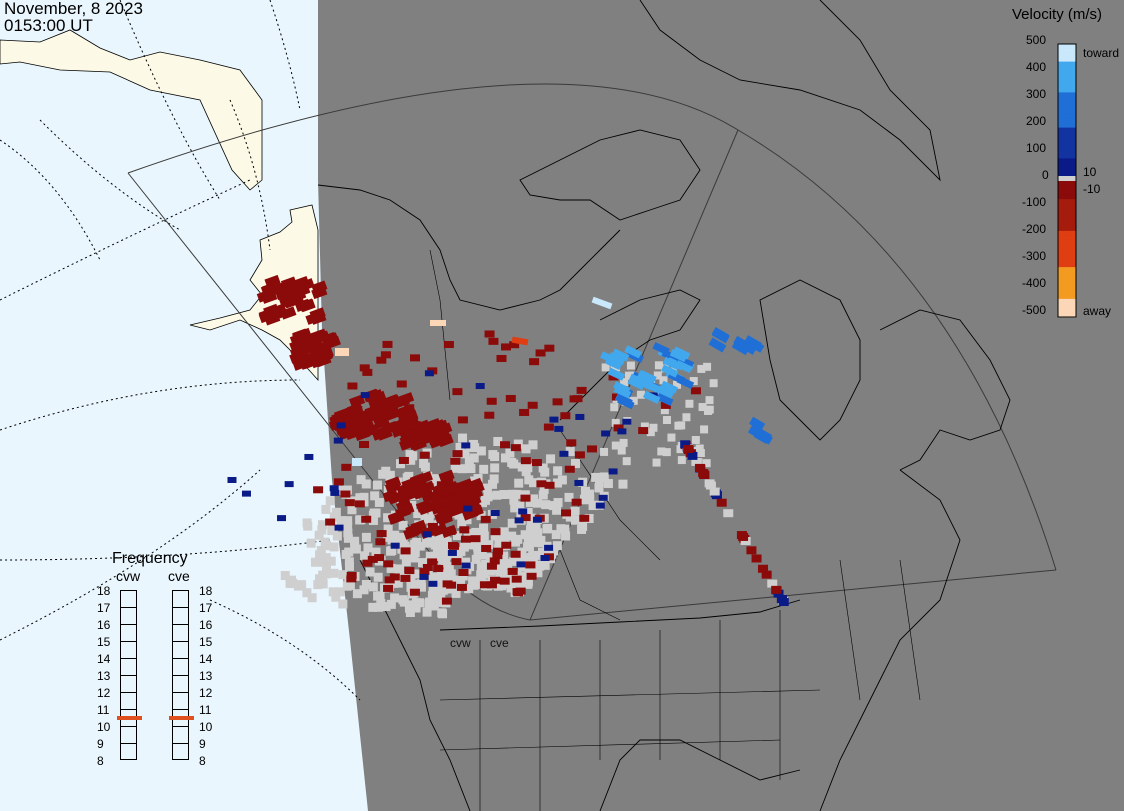  I want to click on frequency-tick: 14, so click(206, 659).